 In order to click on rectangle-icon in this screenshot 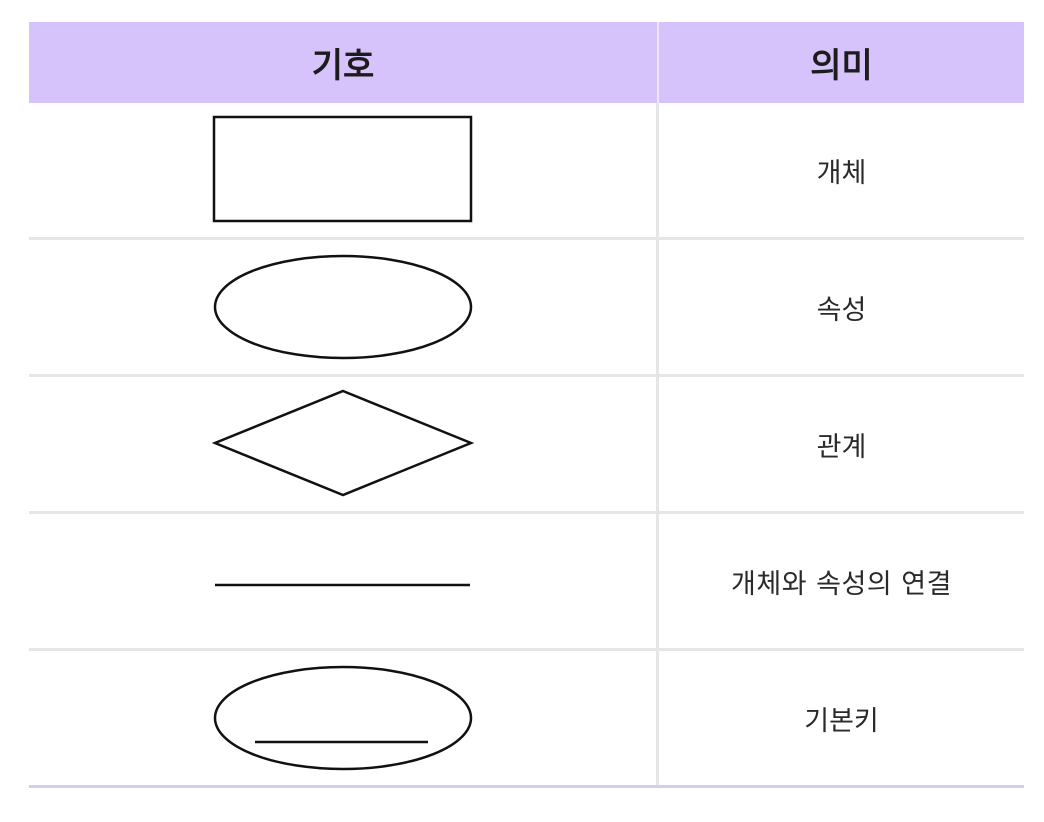, I will do `click(342, 169)`.